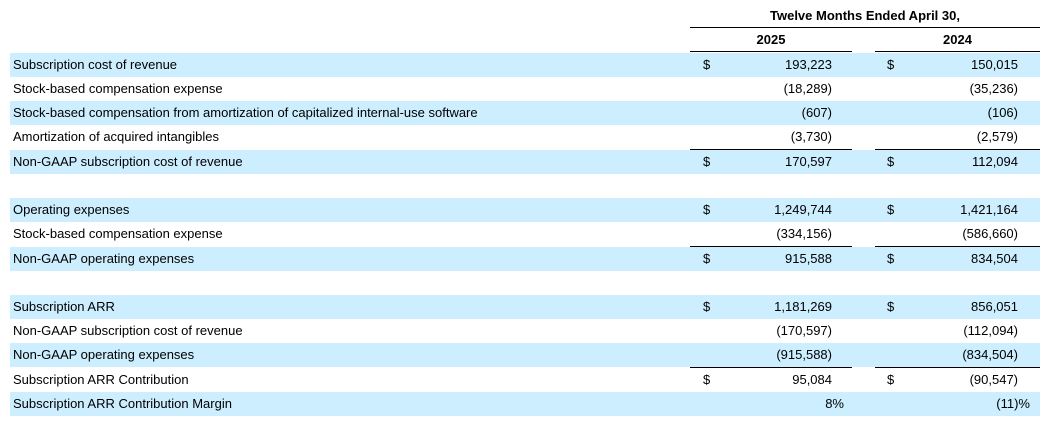  Describe the element at coordinates (771, 51) in the screenshot. I see `year-2025-underline` at that location.